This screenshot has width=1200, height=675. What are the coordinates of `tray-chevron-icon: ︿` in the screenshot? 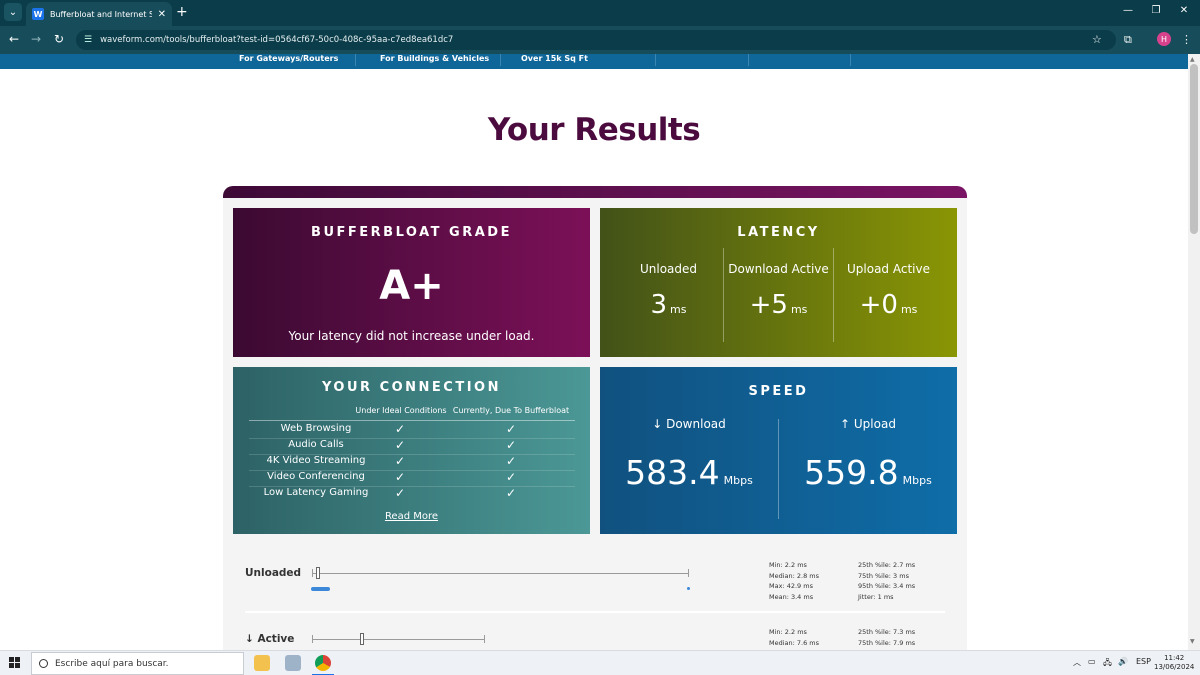 It's located at (1077, 662).